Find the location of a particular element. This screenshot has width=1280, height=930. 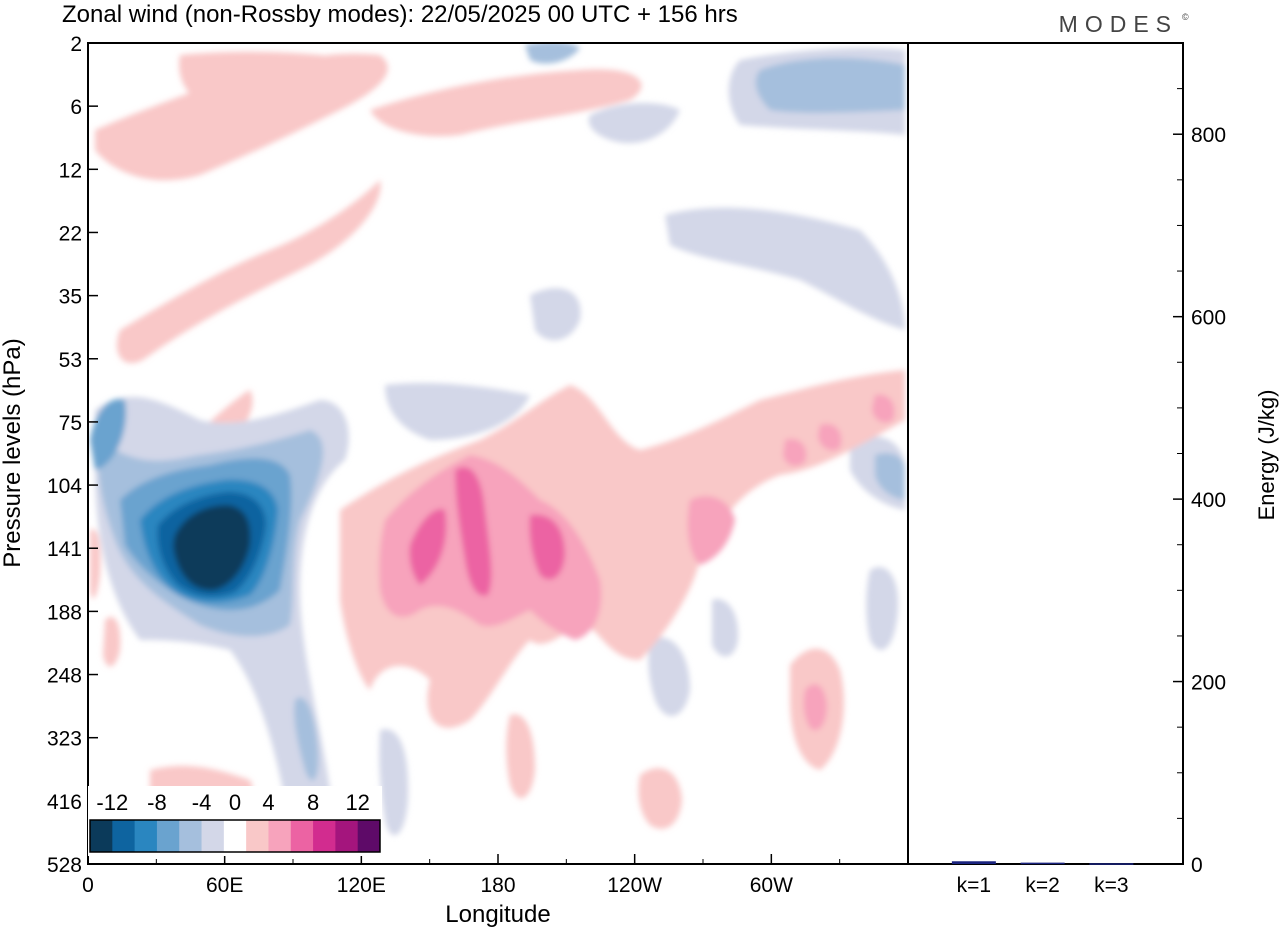

contour-neg-right-low is located at coordinates (882, 608).